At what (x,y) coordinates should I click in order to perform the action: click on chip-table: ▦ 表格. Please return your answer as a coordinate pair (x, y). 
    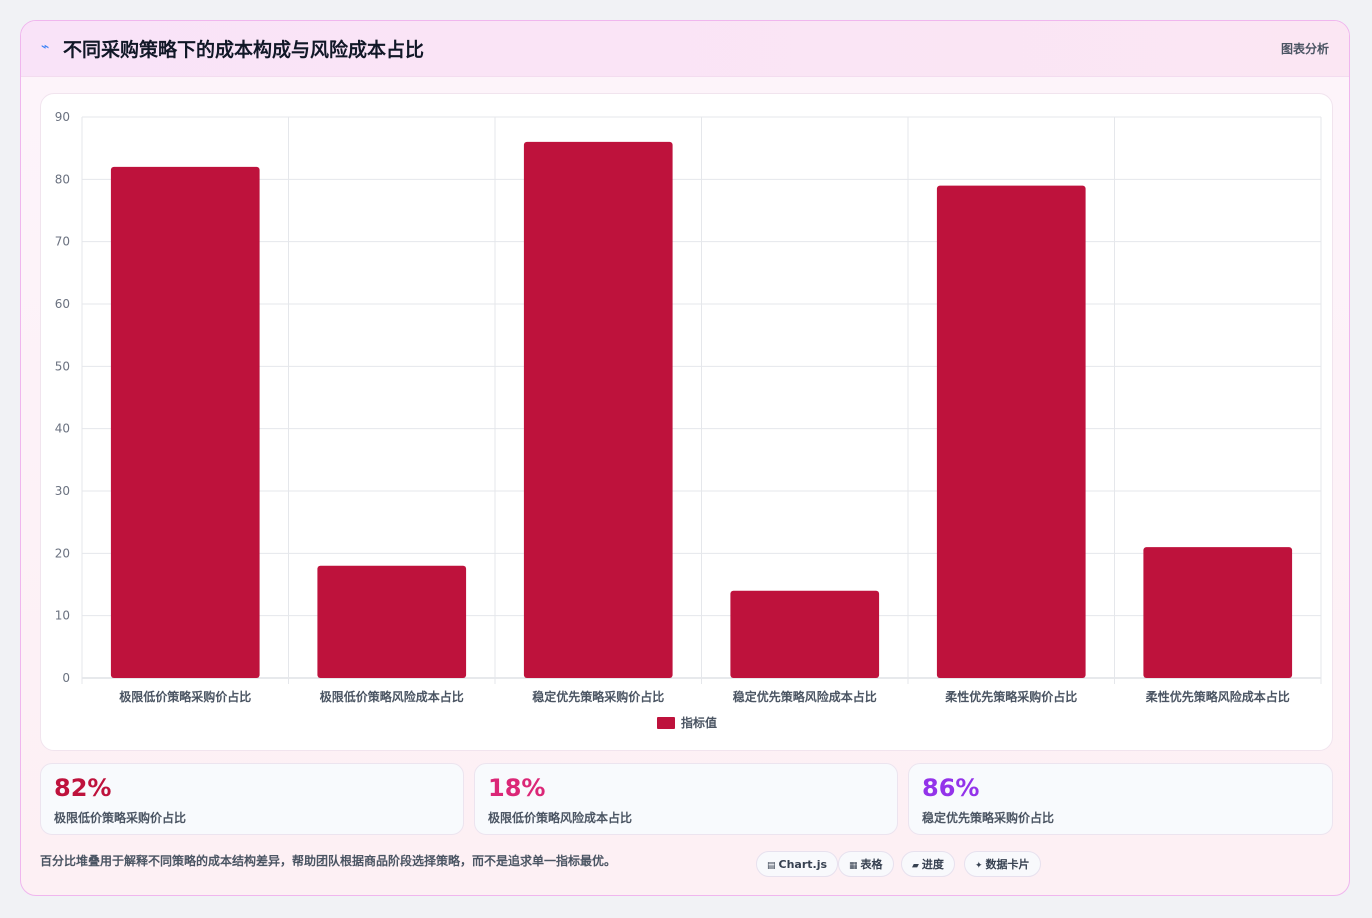
    Looking at the image, I should click on (866, 864).